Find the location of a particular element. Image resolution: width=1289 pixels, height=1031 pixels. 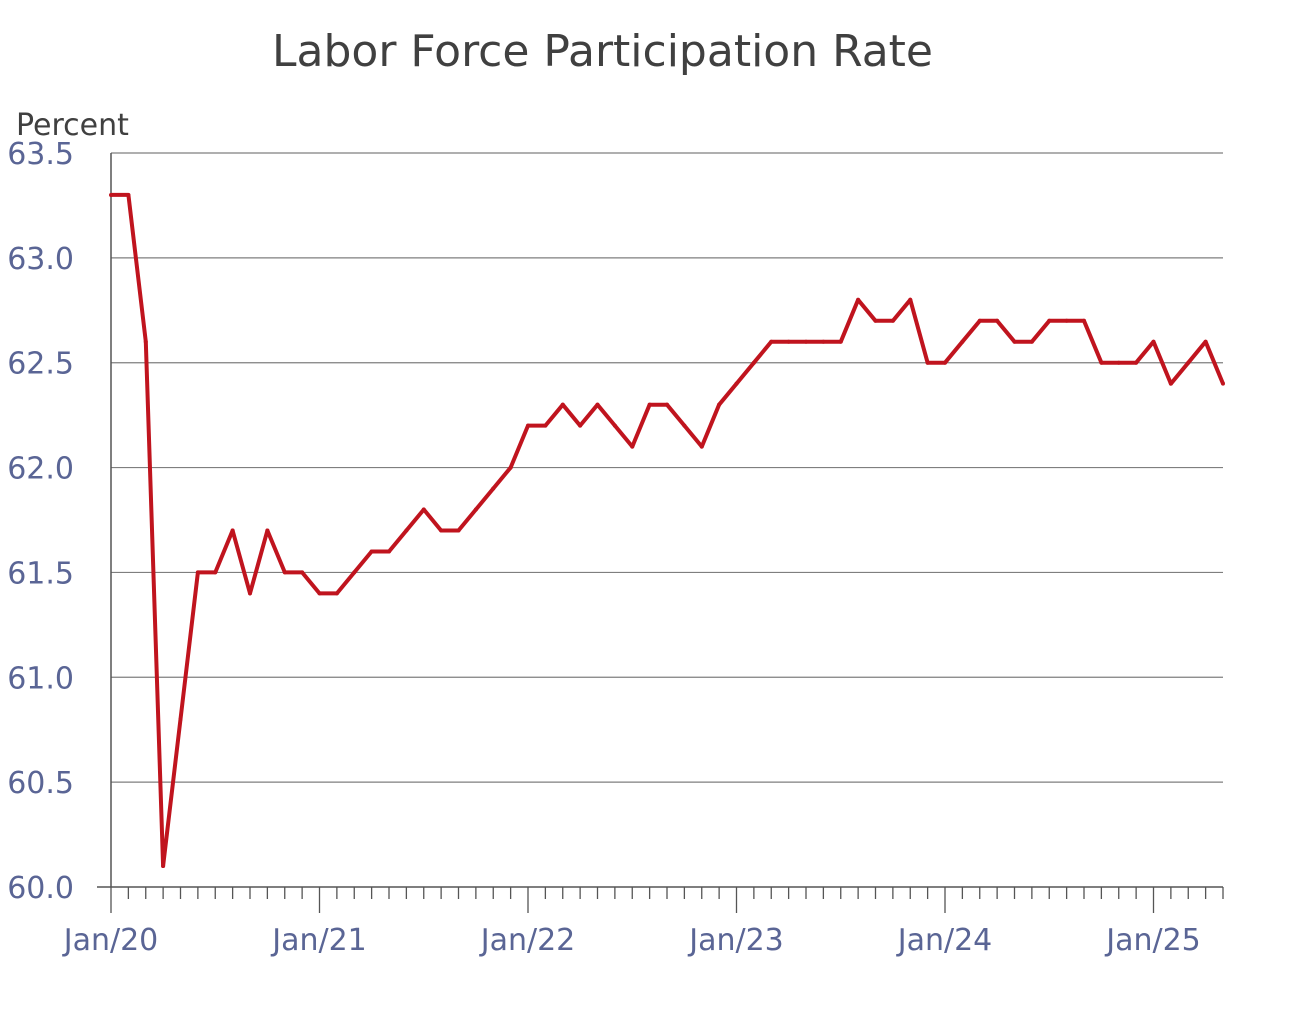

y-tick-label: 62.0 is located at coordinates (40, 469).